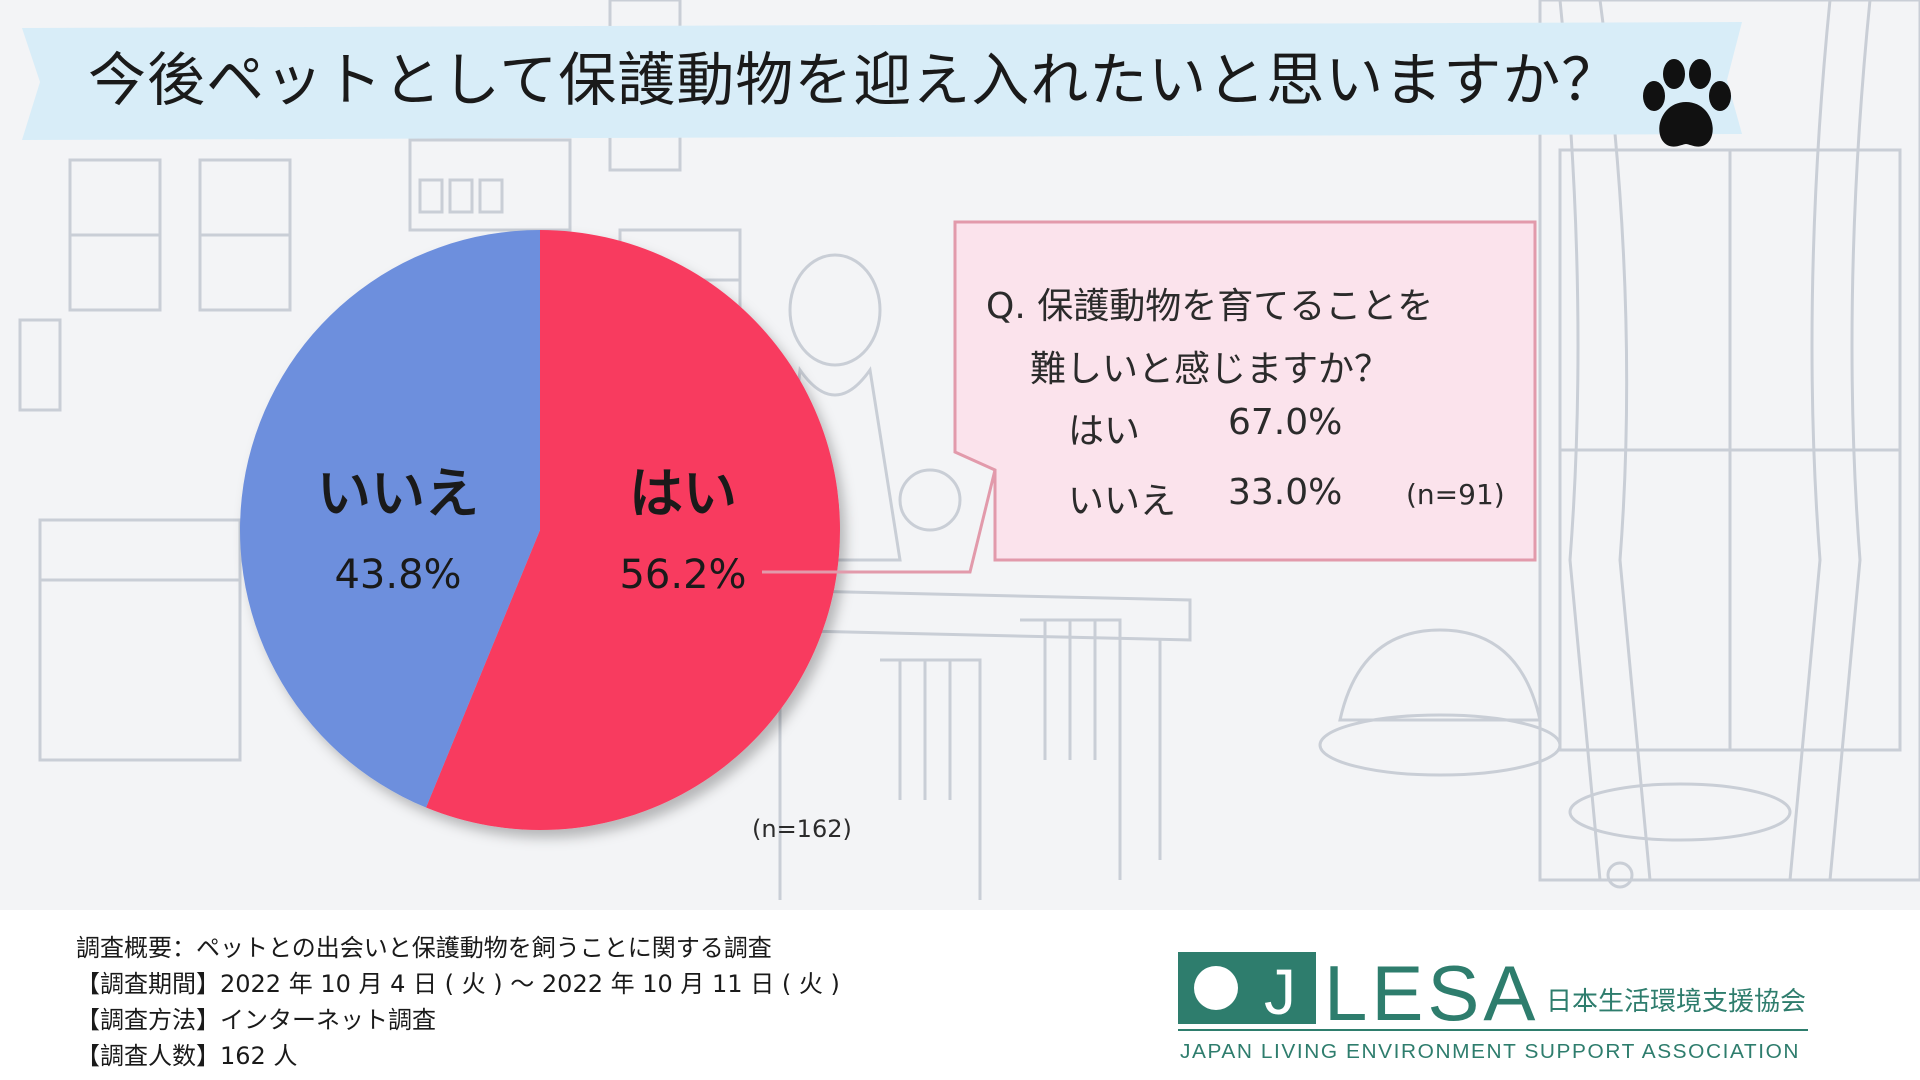  Describe the element at coordinates (854, 80) in the screenshot. I see `chart-title: 今後ペットとして保護動物を迎え入れたいと思いますか？` at that location.